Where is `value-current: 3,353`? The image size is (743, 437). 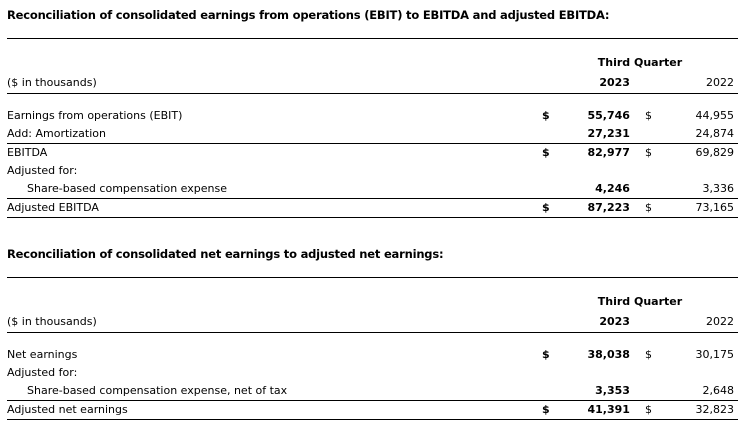
value-current: 3,353 is located at coordinates (598, 391).